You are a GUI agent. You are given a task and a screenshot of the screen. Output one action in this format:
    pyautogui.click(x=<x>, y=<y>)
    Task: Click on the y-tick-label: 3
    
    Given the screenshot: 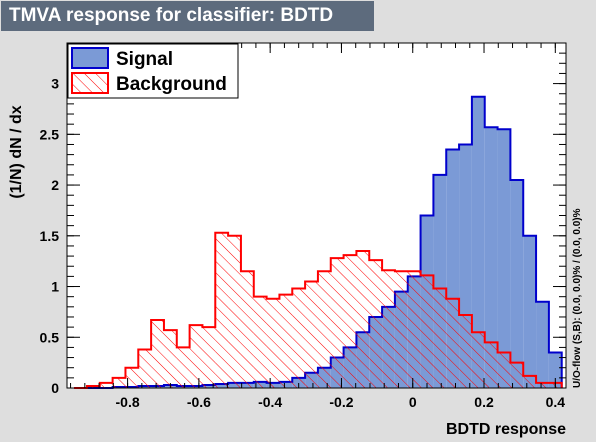 What is the action you would take?
    pyautogui.click(x=55, y=84)
    